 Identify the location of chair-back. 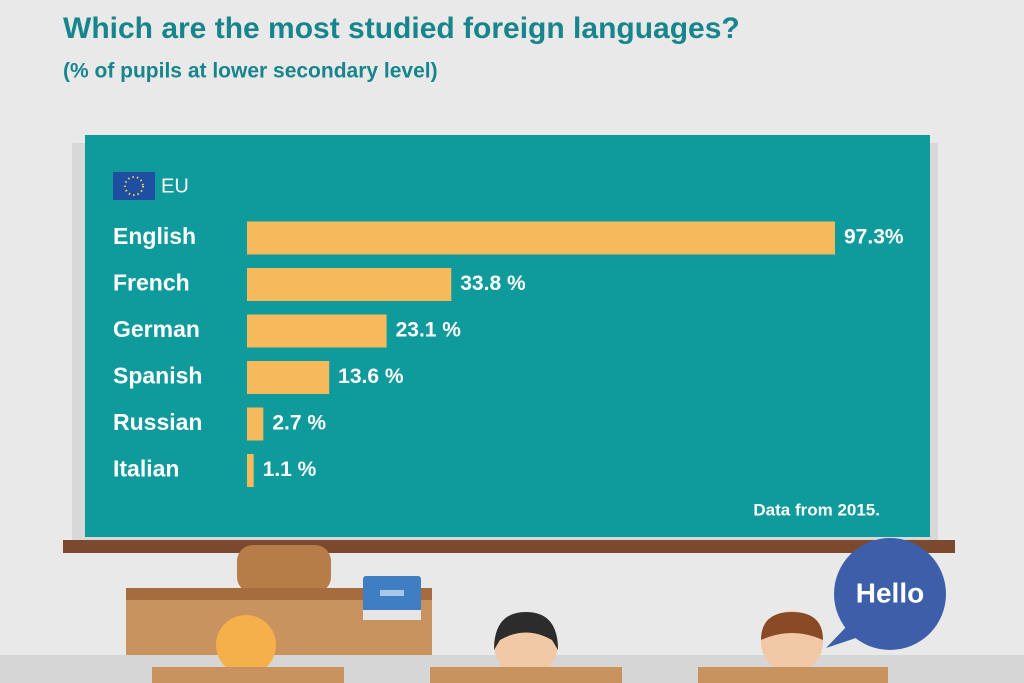
(284, 569).